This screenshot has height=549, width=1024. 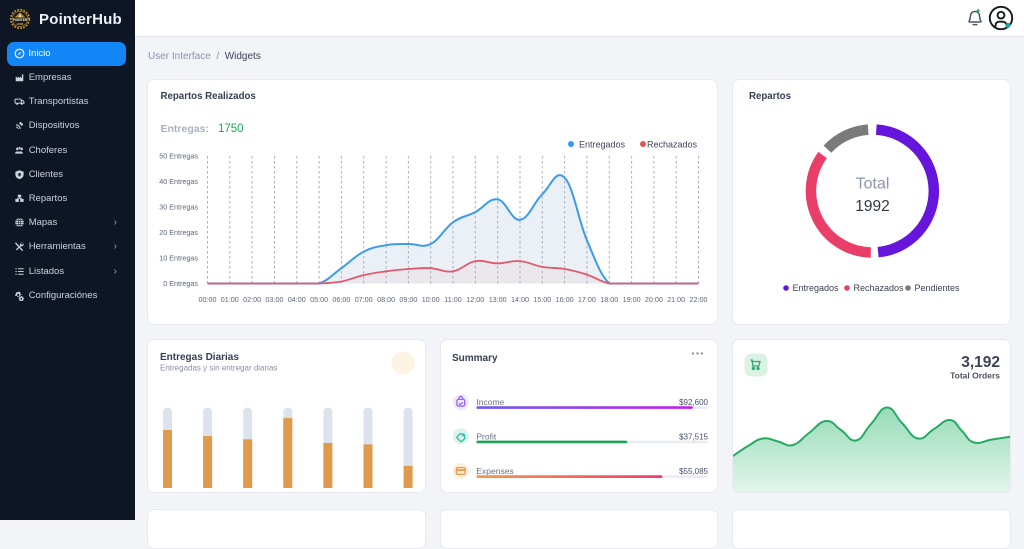 I want to click on svg-text: 08:00, so click(x=386, y=299).